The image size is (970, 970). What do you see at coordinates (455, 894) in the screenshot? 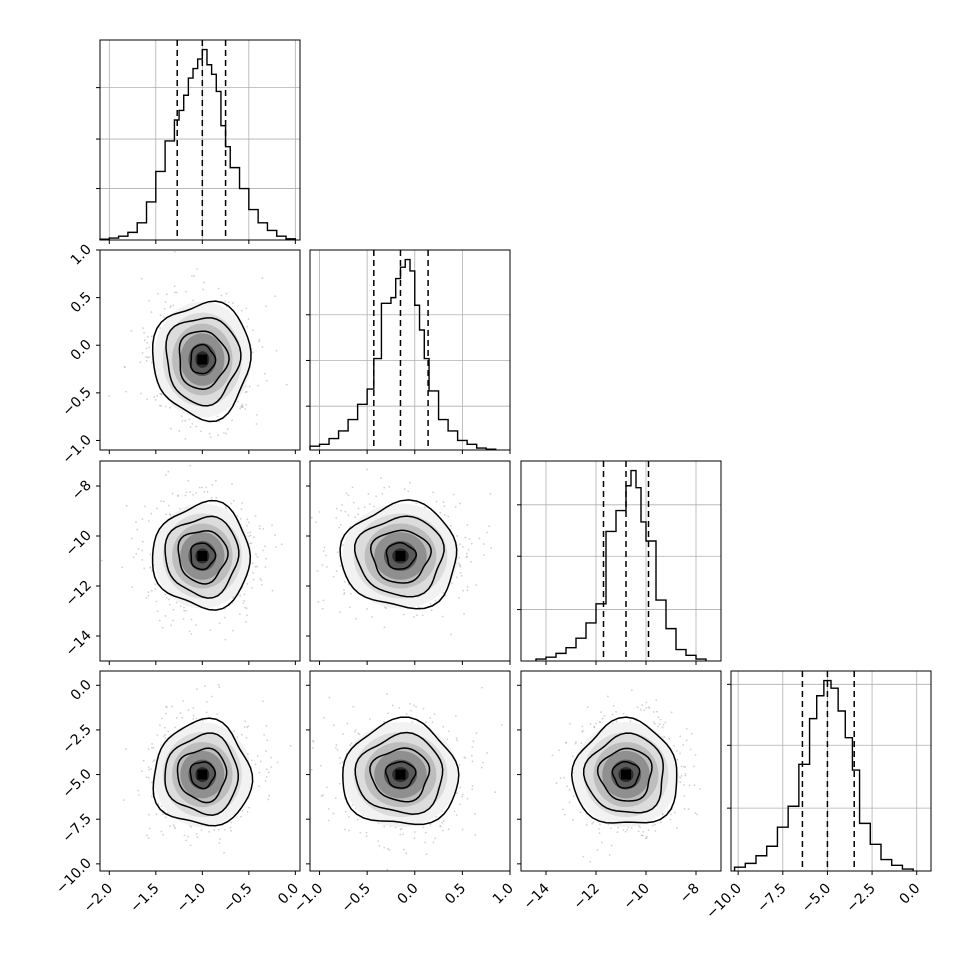
I see `xtick-label: 0.5` at bounding box center [455, 894].